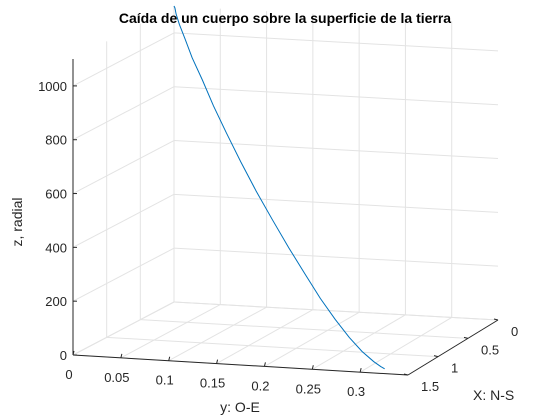 Image resolution: width=560 pixels, height=420 pixels. What do you see at coordinates (52, 86) in the screenshot?
I see `z-tick-label: 1000` at bounding box center [52, 86].